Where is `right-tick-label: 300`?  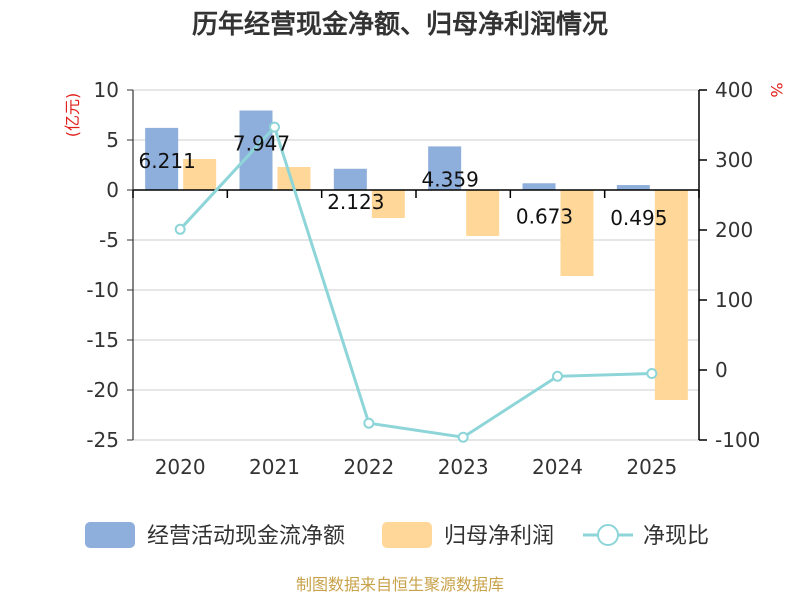
right-tick-label: 300 is located at coordinates (734, 160).